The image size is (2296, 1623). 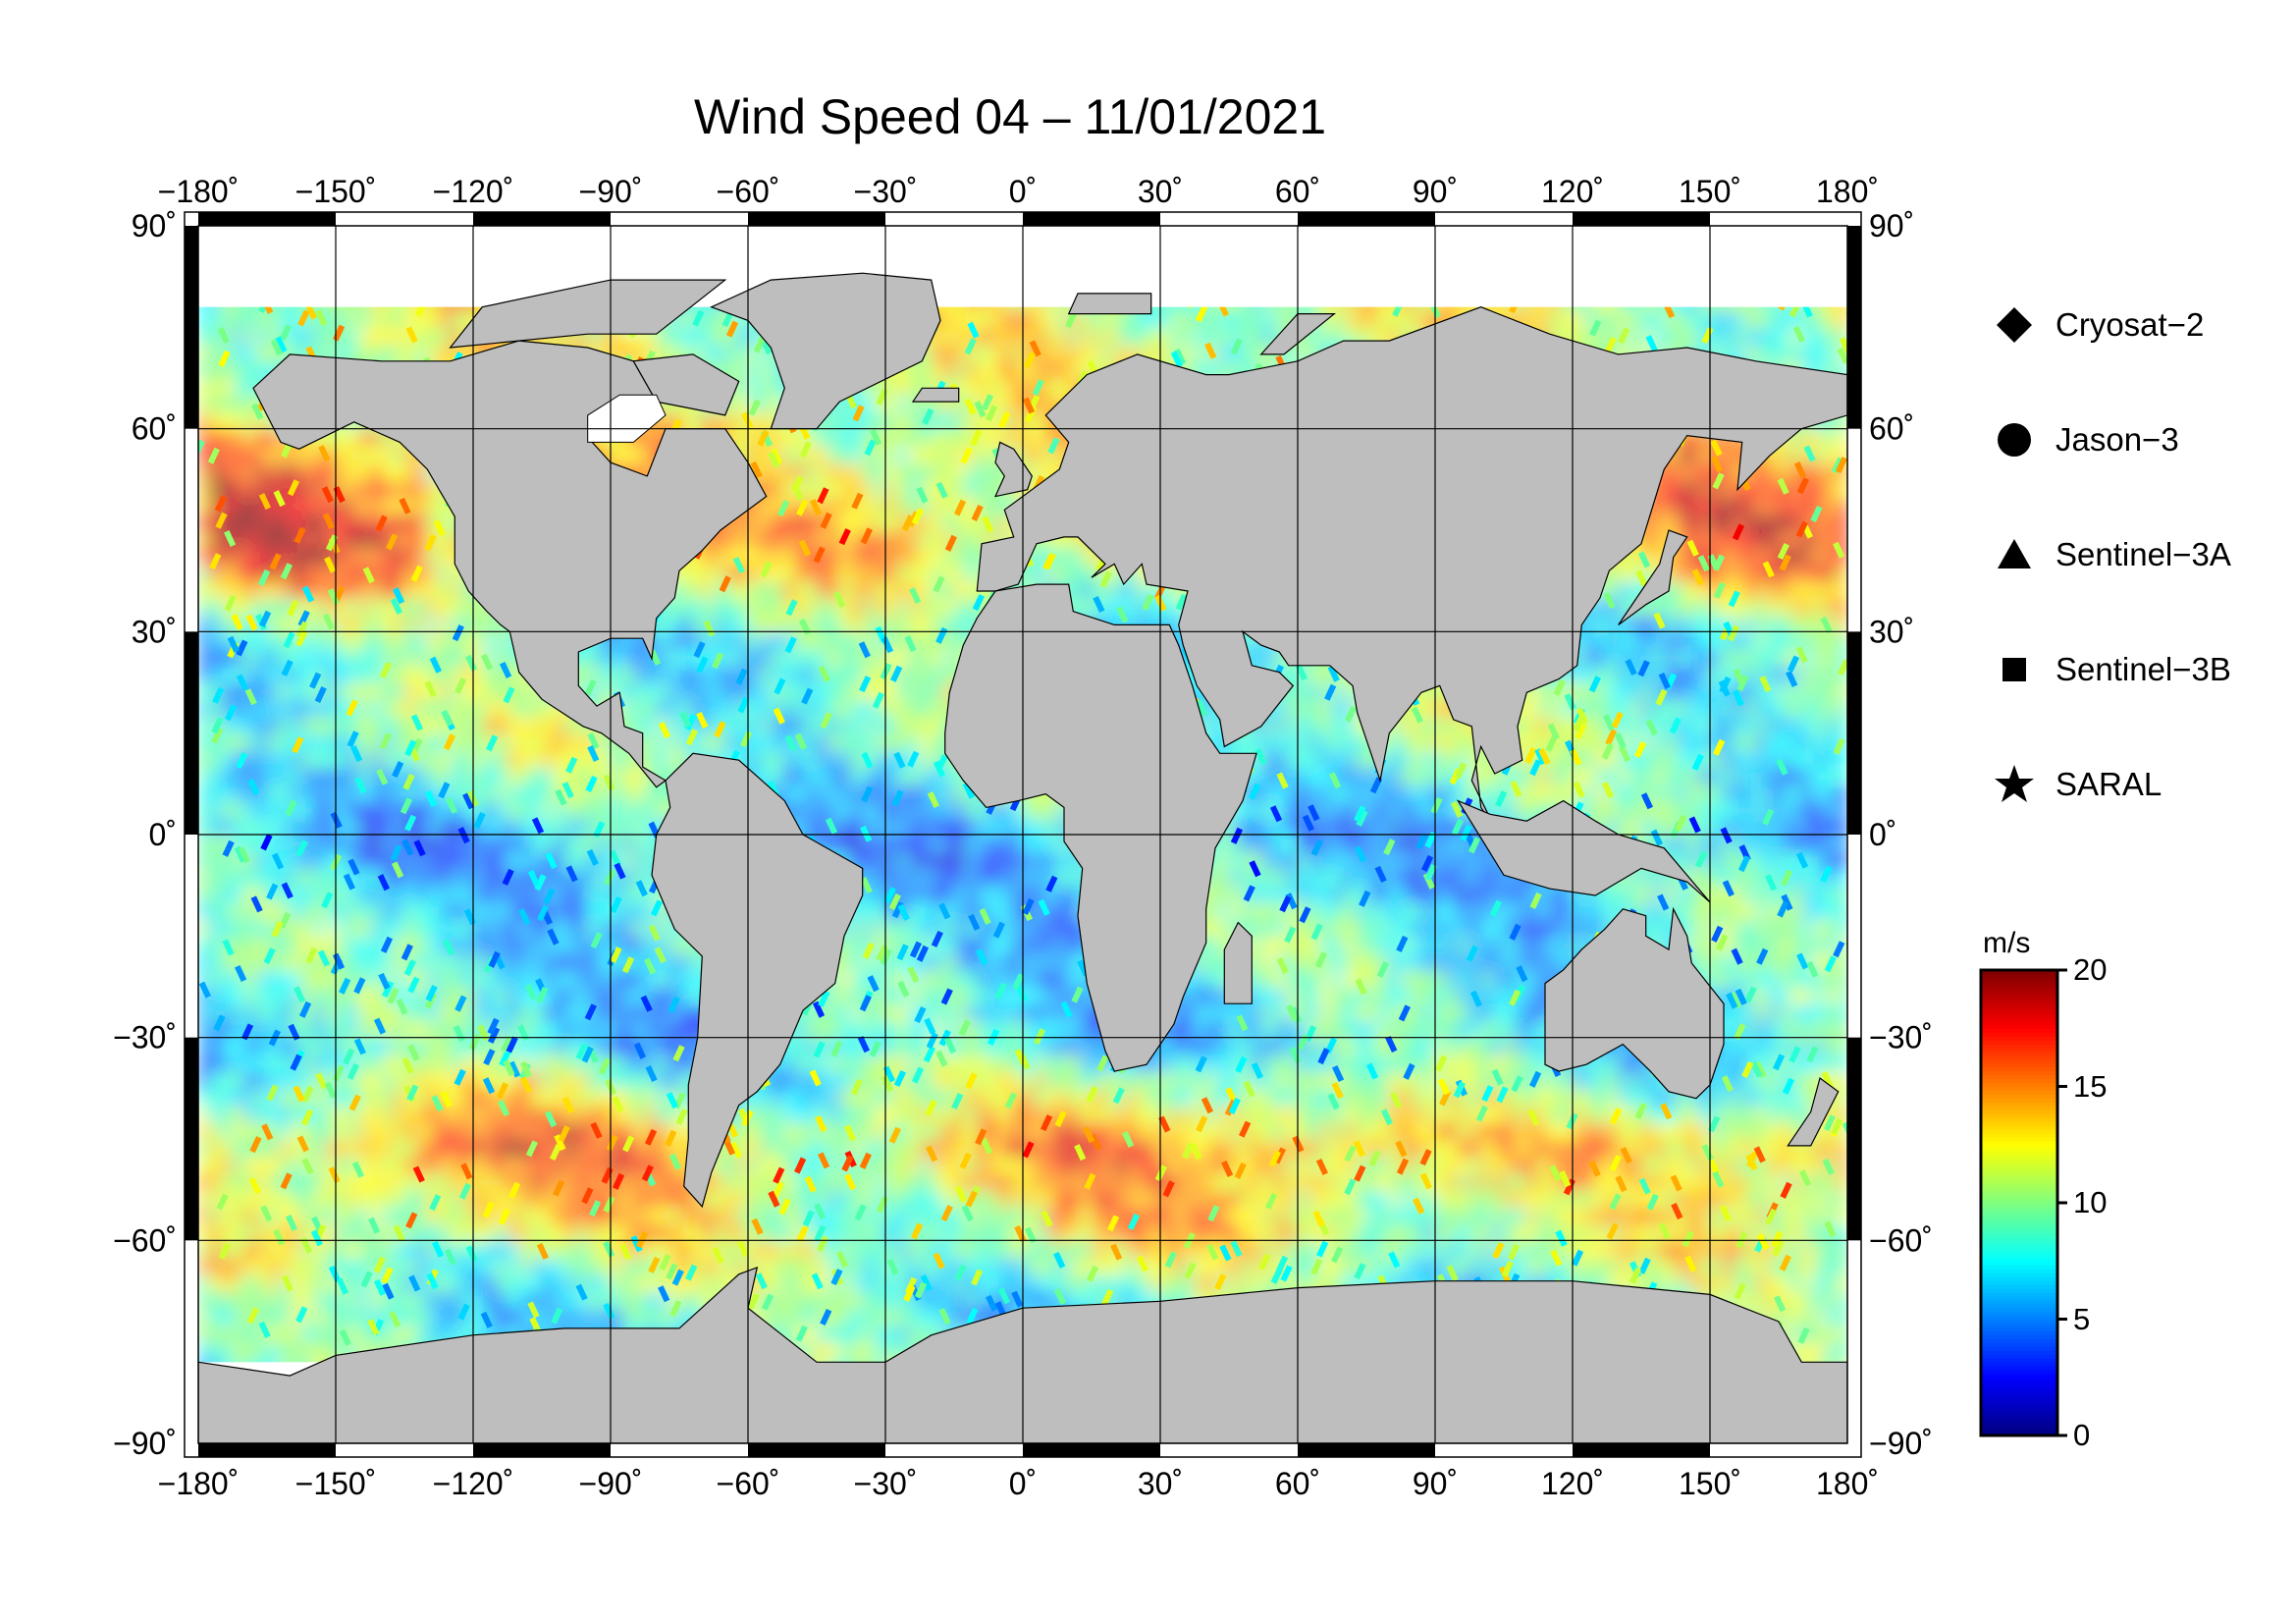 What do you see at coordinates (1882, 834) in the screenshot?
I see `lat-tick-label-right: 0˚` at bounding box center [1882, 834].